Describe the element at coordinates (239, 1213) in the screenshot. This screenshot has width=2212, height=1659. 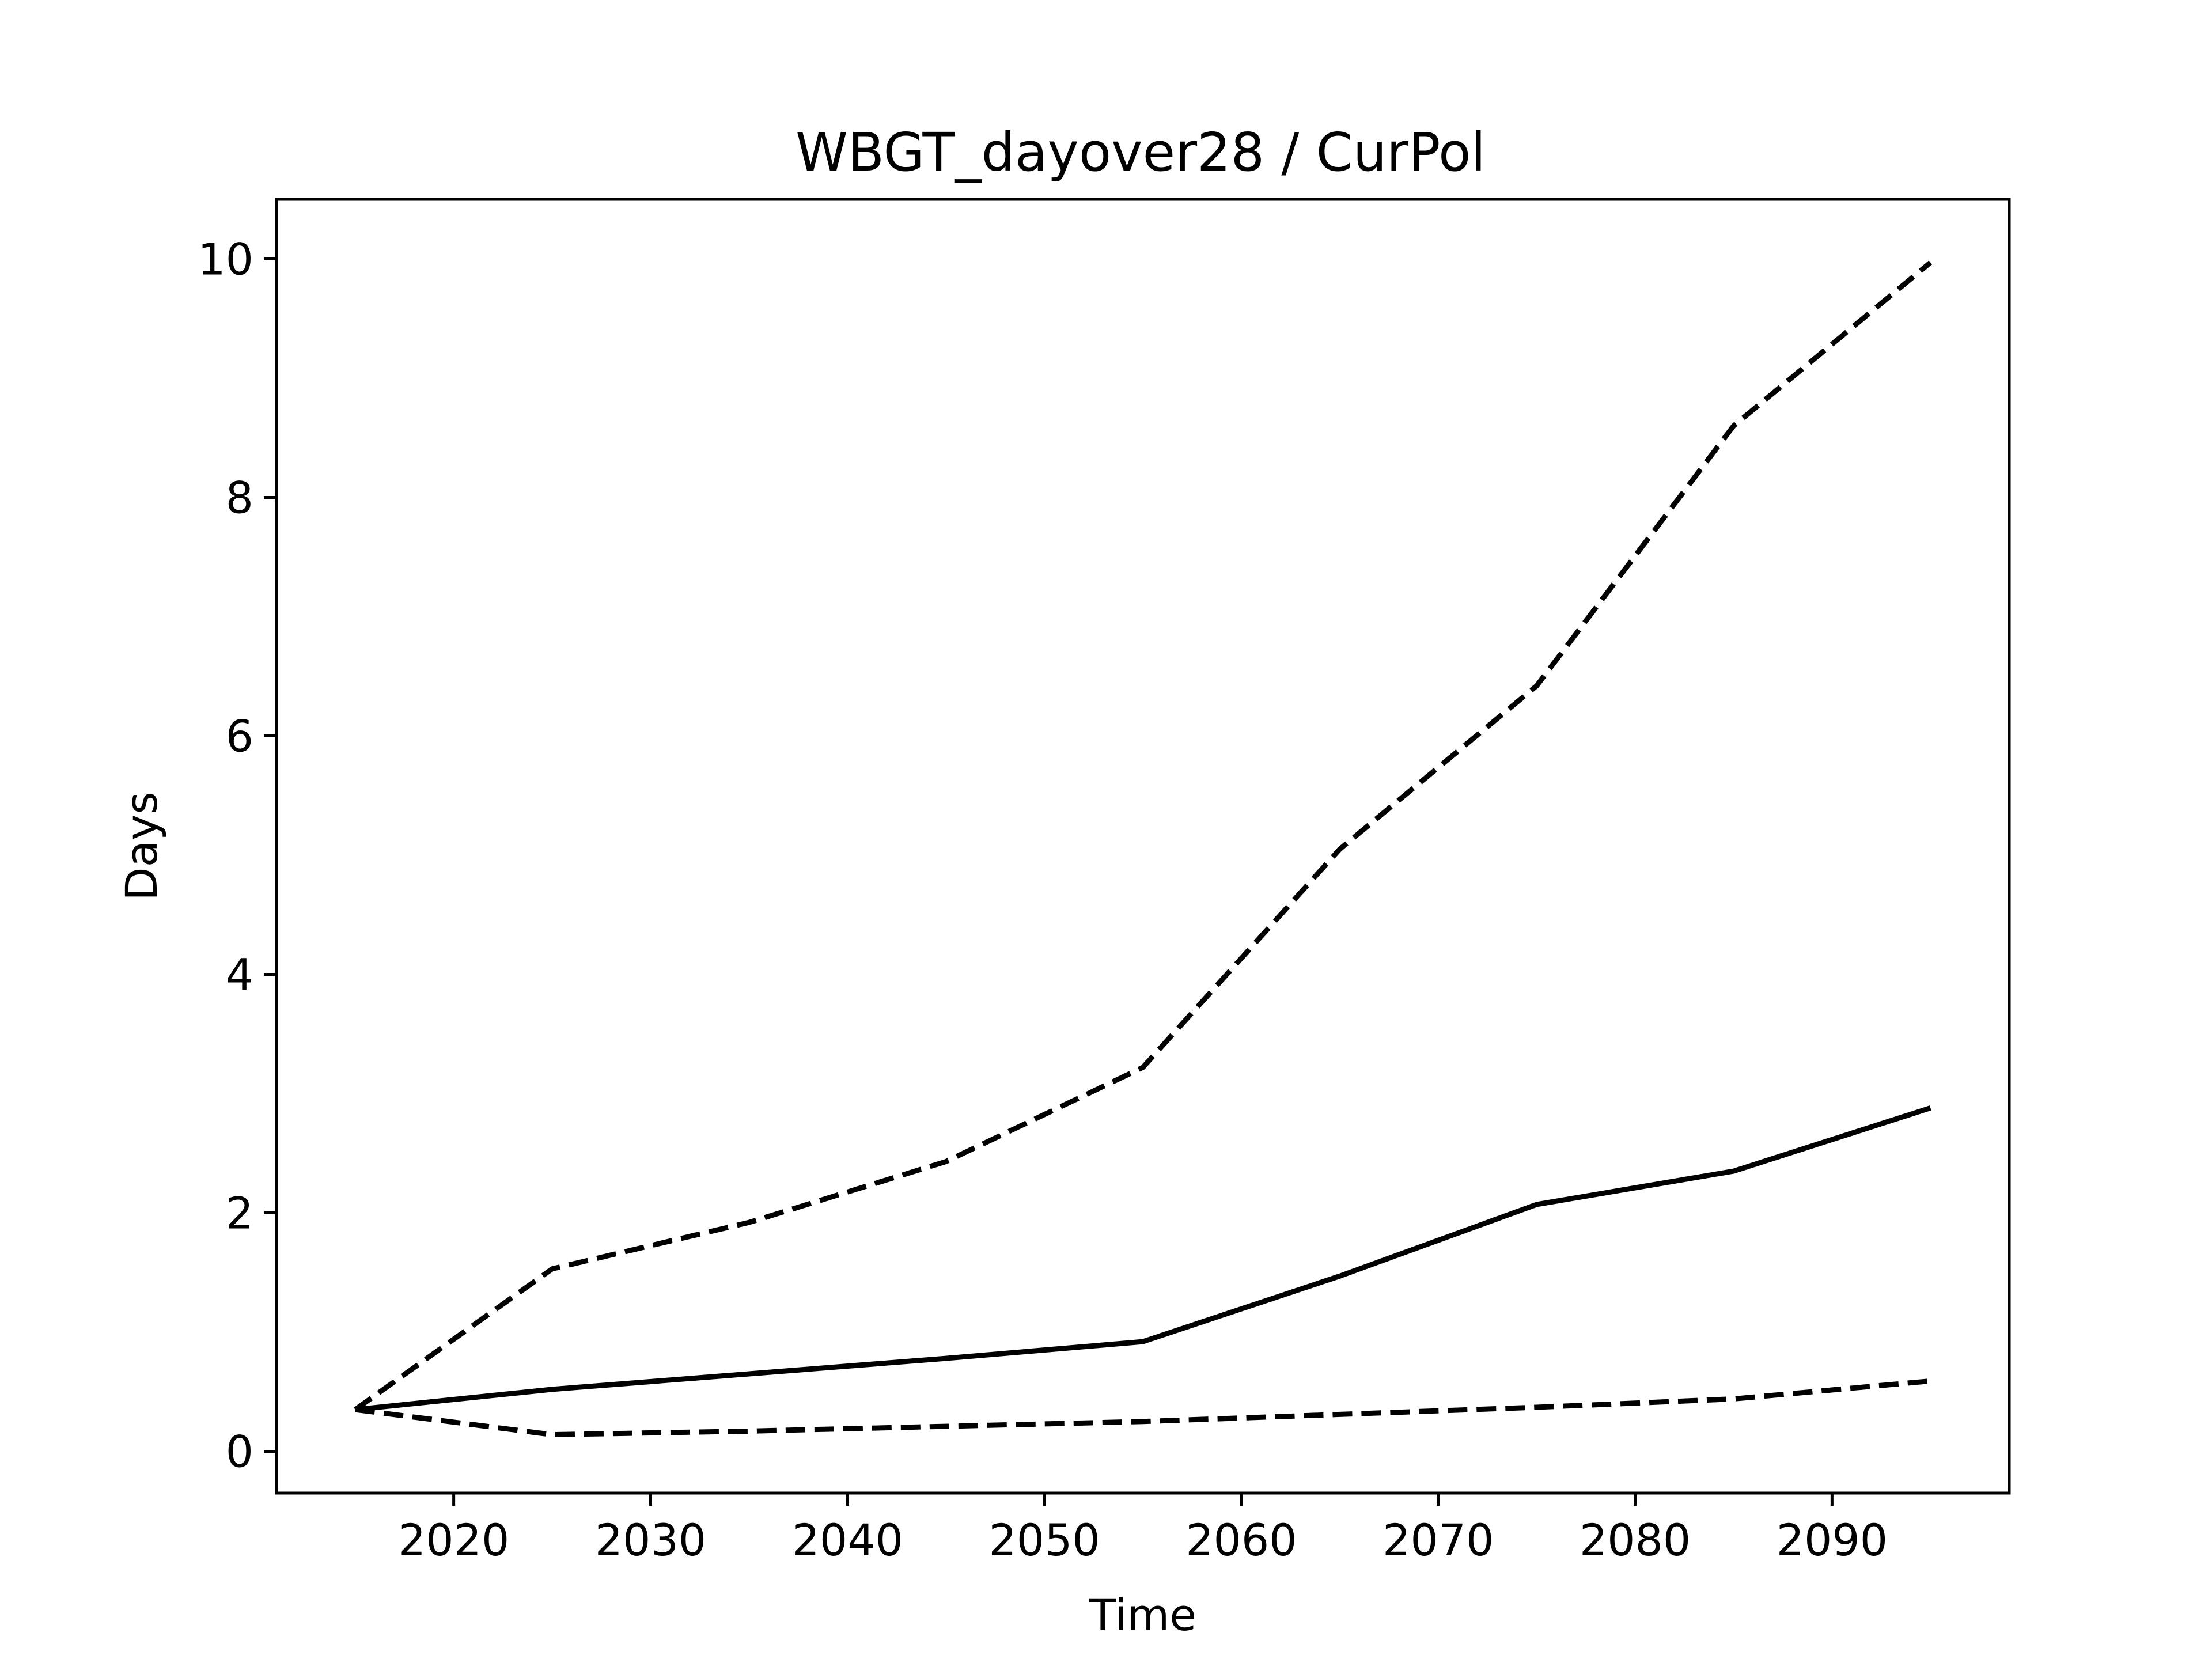
I see `y-tick-label: 2` at that location.